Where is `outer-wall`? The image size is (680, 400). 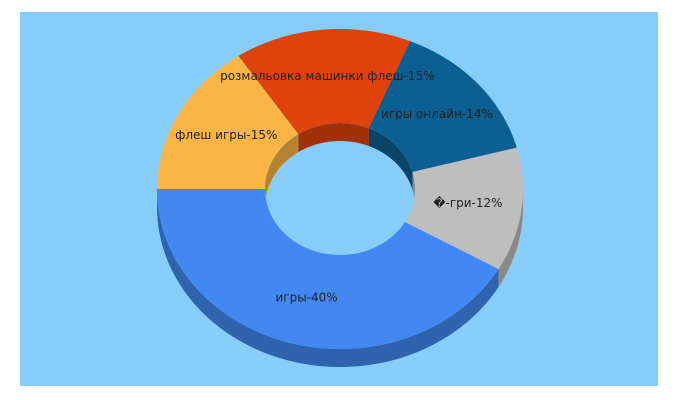 outer-wall is located at coordinates (510, 238).